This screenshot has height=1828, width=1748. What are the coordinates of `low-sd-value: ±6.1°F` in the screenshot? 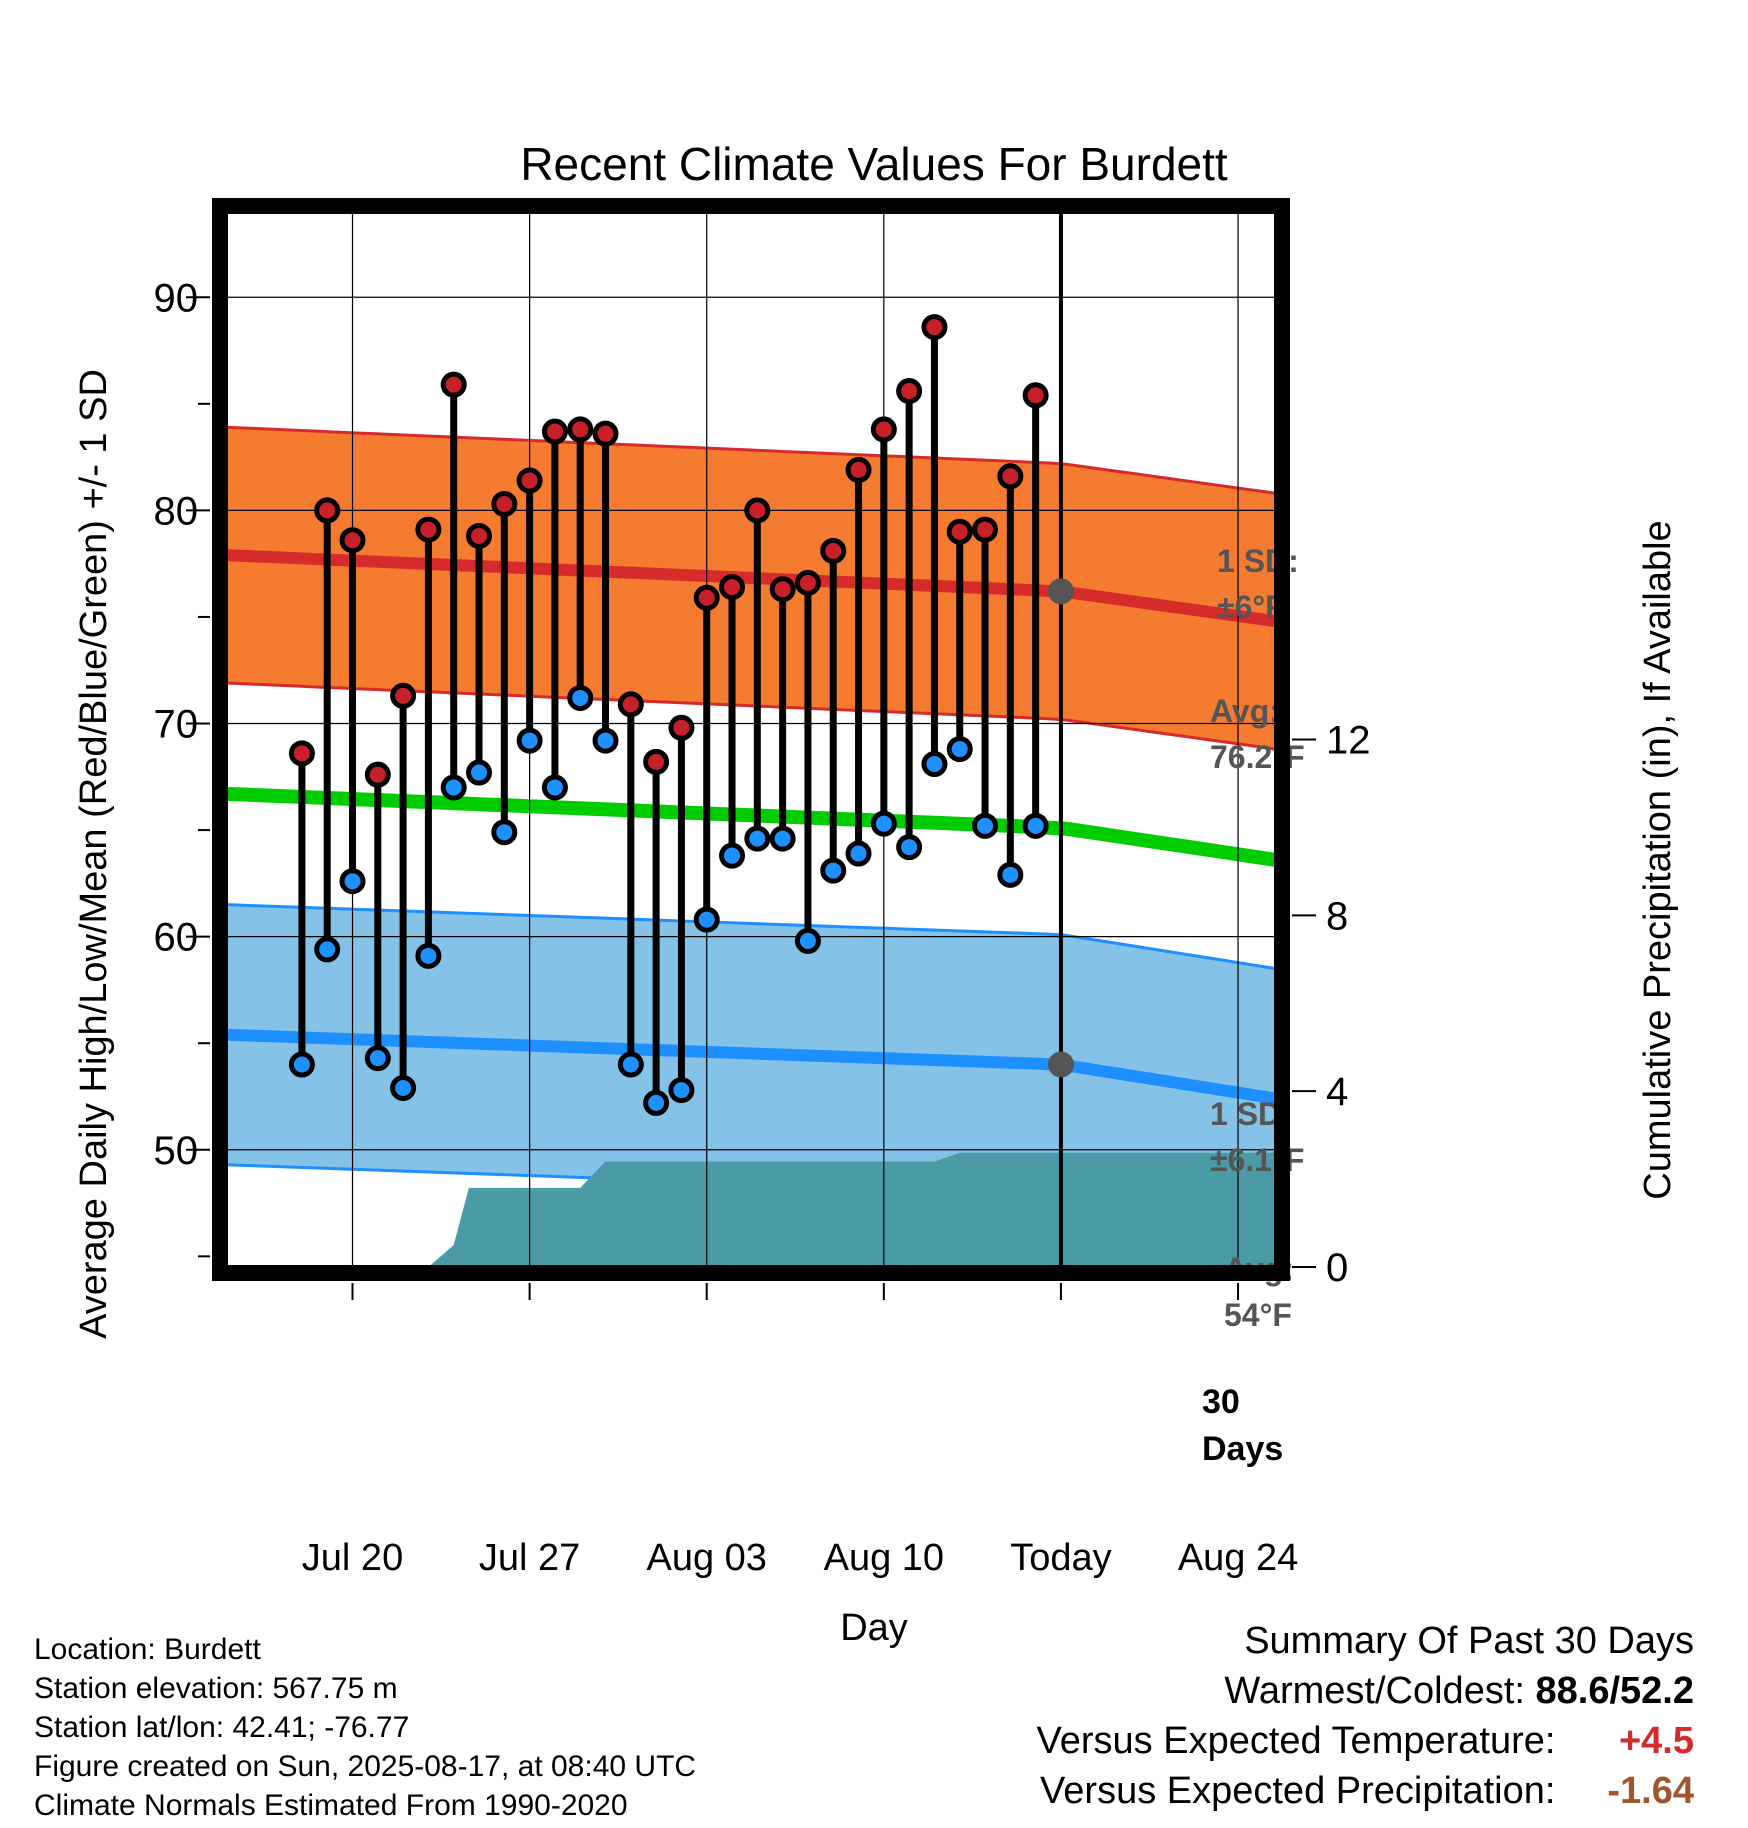 It's located at (1257, 1160).